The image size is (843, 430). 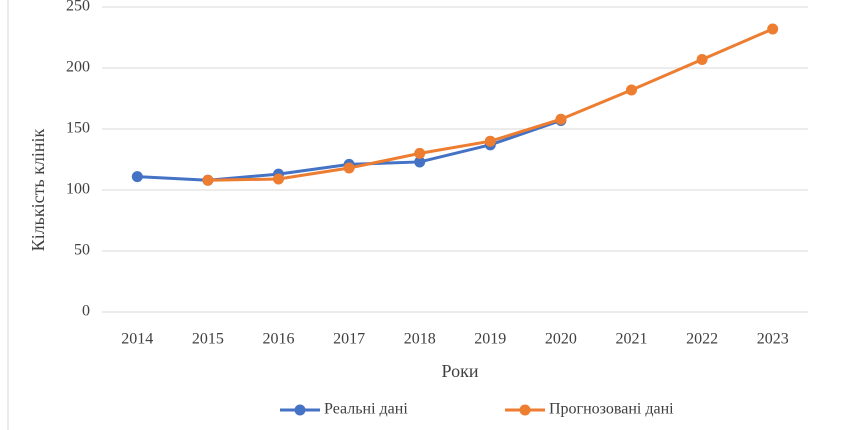 What do you see at coordinates (82, 250) in the screenshot?
I see `y-tick-label: 50` at bounding box center [82, 250].